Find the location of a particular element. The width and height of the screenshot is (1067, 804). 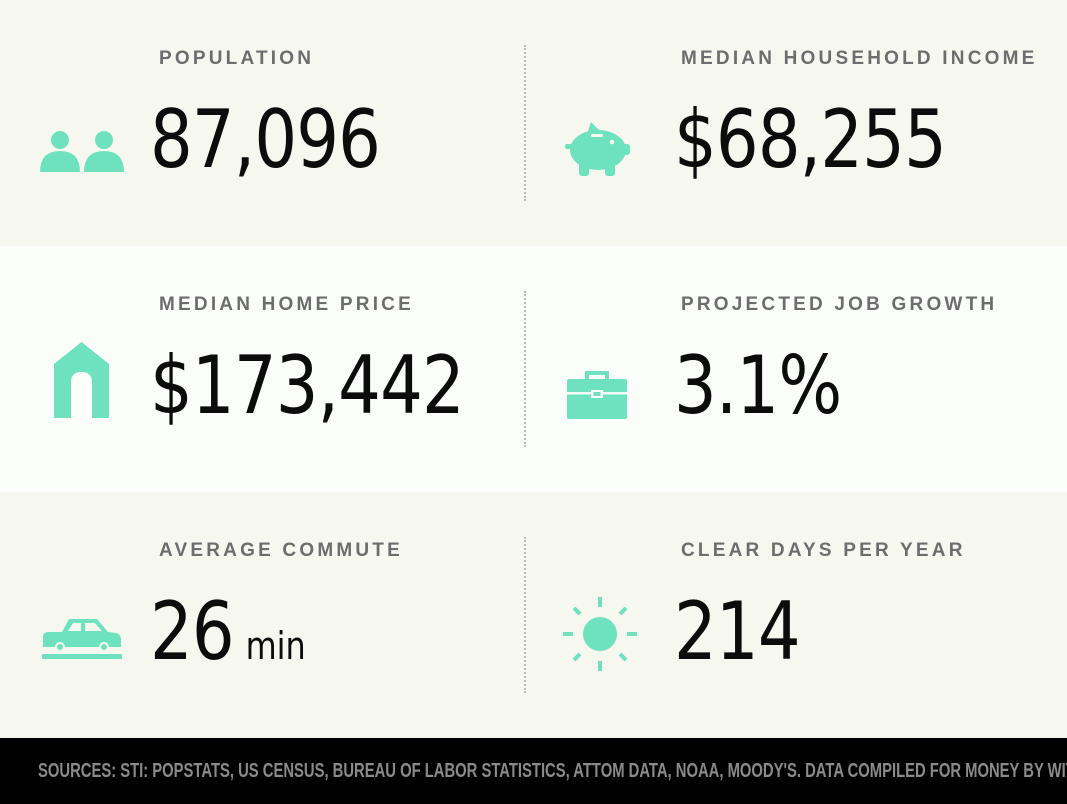

stat-value: $173,442 is located at coordinates (307, 385).